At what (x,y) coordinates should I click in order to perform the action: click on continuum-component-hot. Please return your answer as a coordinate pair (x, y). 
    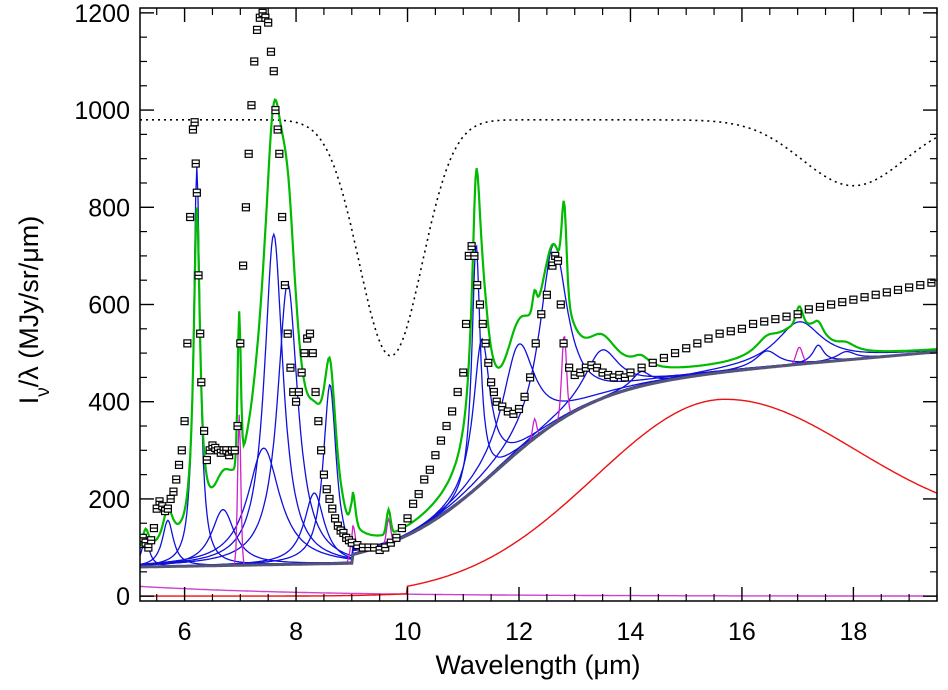
    Looking at the image, I should click on (538, 591).